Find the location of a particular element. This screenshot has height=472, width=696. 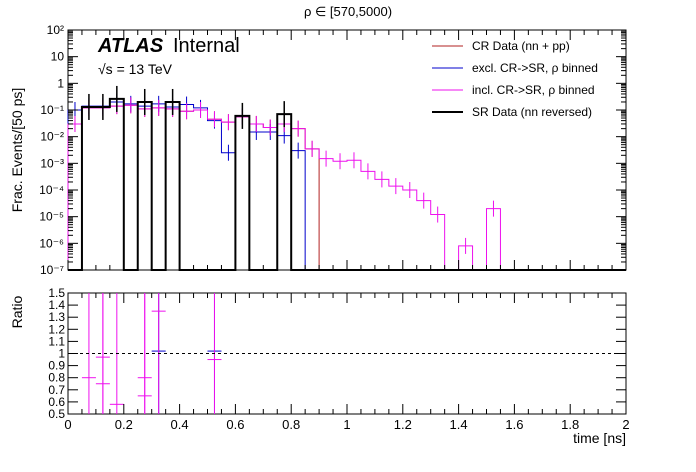

ratio-y-tick-label: 0.5 is located at coordinates (56, 414).